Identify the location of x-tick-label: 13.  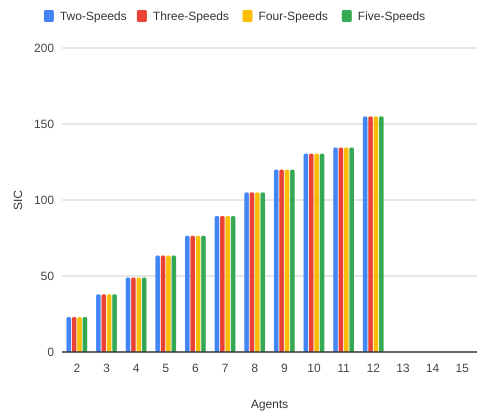
(403, 368).